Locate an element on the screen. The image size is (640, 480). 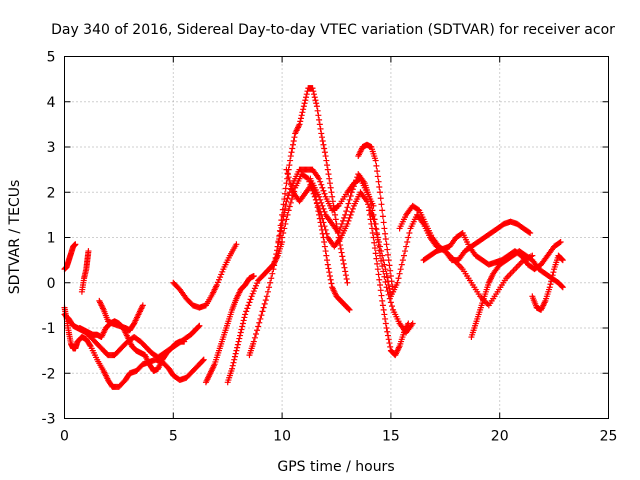
x-tick-label: 15 is located at coordinates (391, 437).